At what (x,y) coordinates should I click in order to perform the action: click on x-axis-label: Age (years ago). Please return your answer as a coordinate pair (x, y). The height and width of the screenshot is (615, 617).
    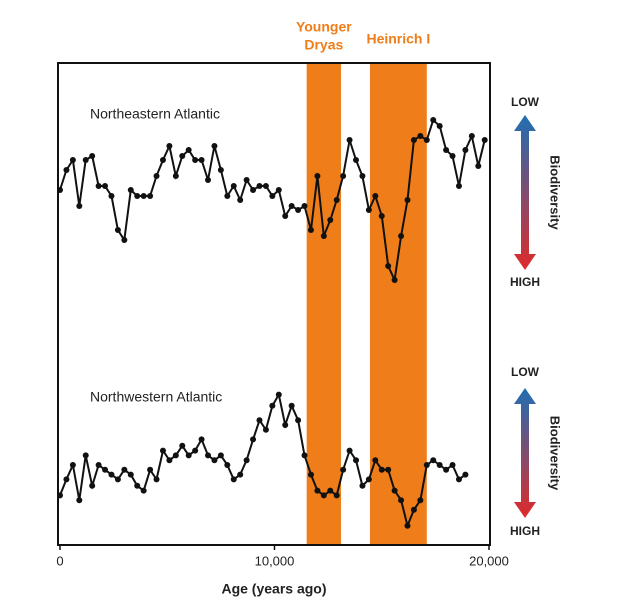
    Looking at the image, I should click on (273, 589).